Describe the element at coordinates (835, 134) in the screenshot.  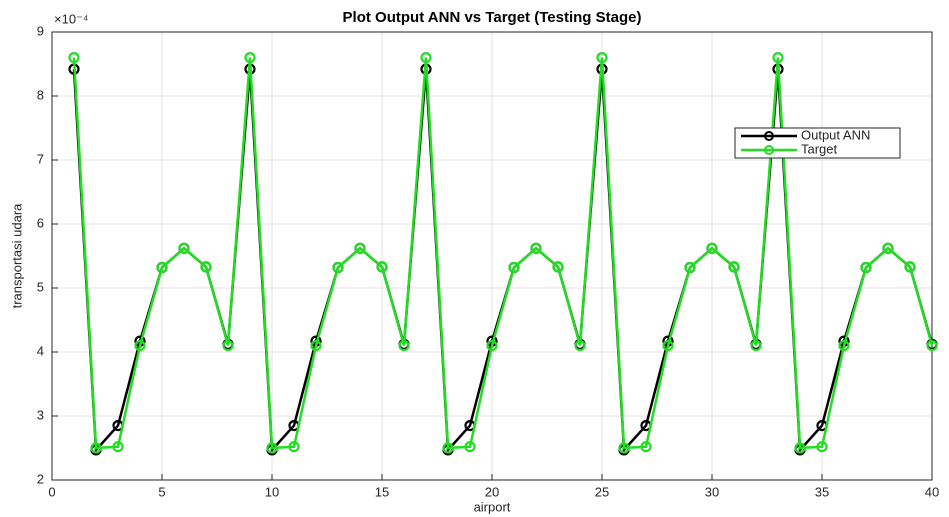
I see `legend-label: Output ANN` at that location.